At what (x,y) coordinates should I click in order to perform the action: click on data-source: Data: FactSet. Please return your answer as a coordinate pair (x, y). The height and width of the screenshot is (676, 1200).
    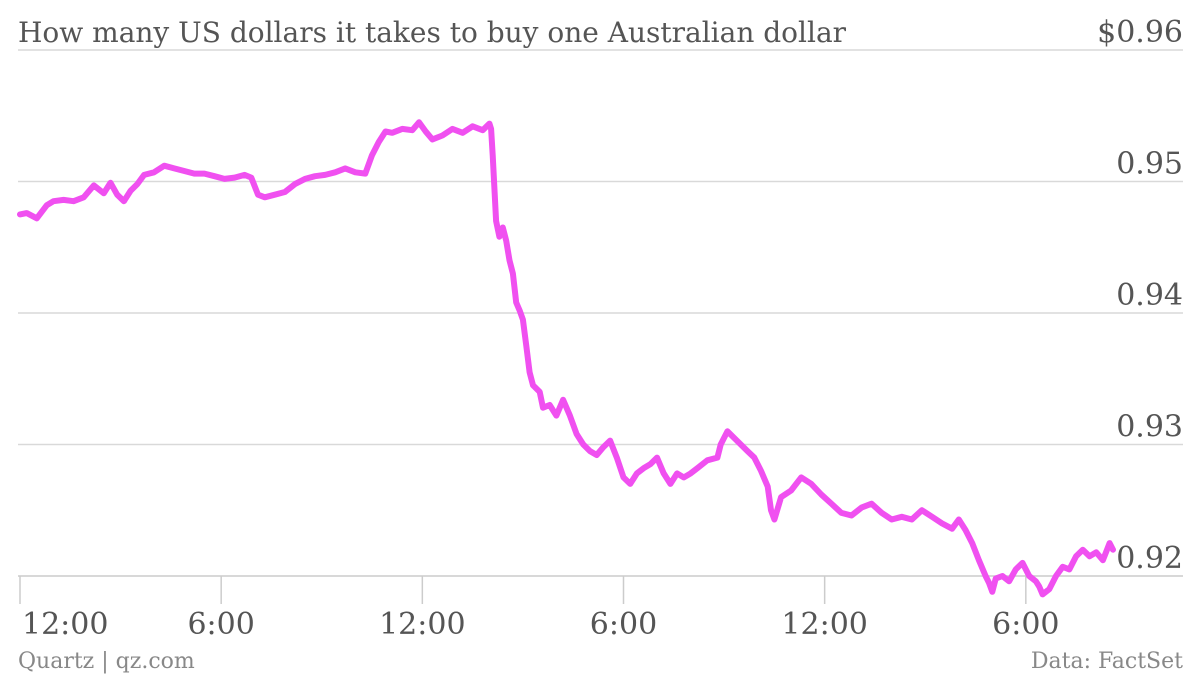
    Looking at the image, I should click on (1107, 661).